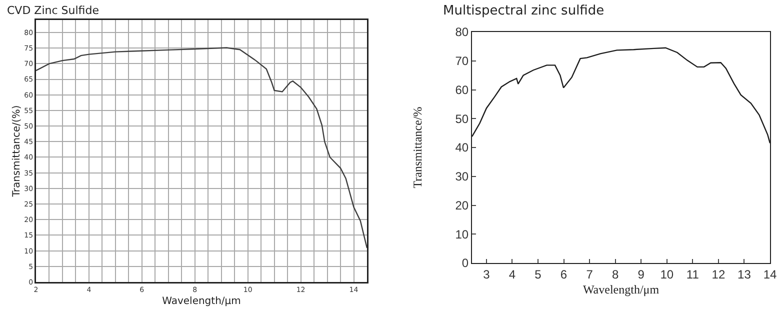  I want to click on y-tick-label: 10, so click(462, 234).